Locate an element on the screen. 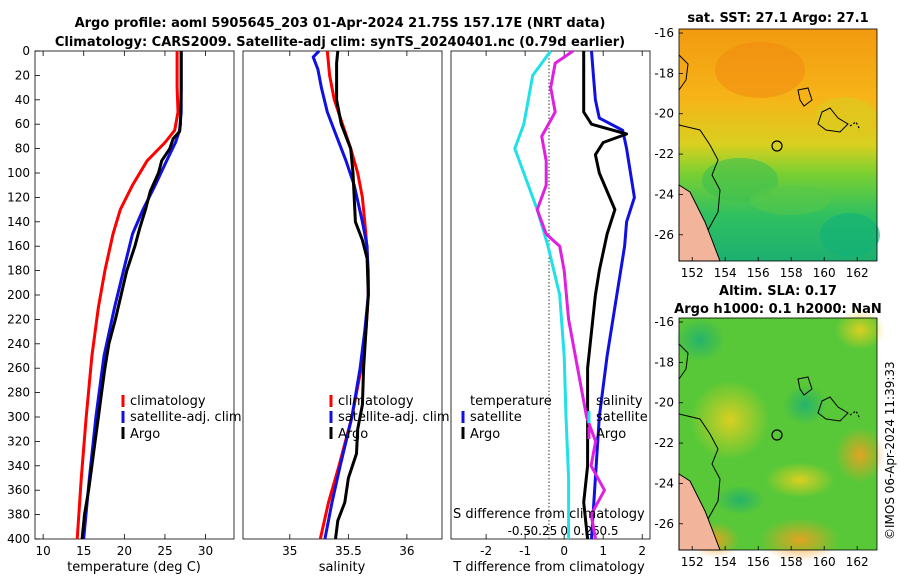 This screenshot has height=580, width=900. salinity-lines is located at coordinates (340, 294).